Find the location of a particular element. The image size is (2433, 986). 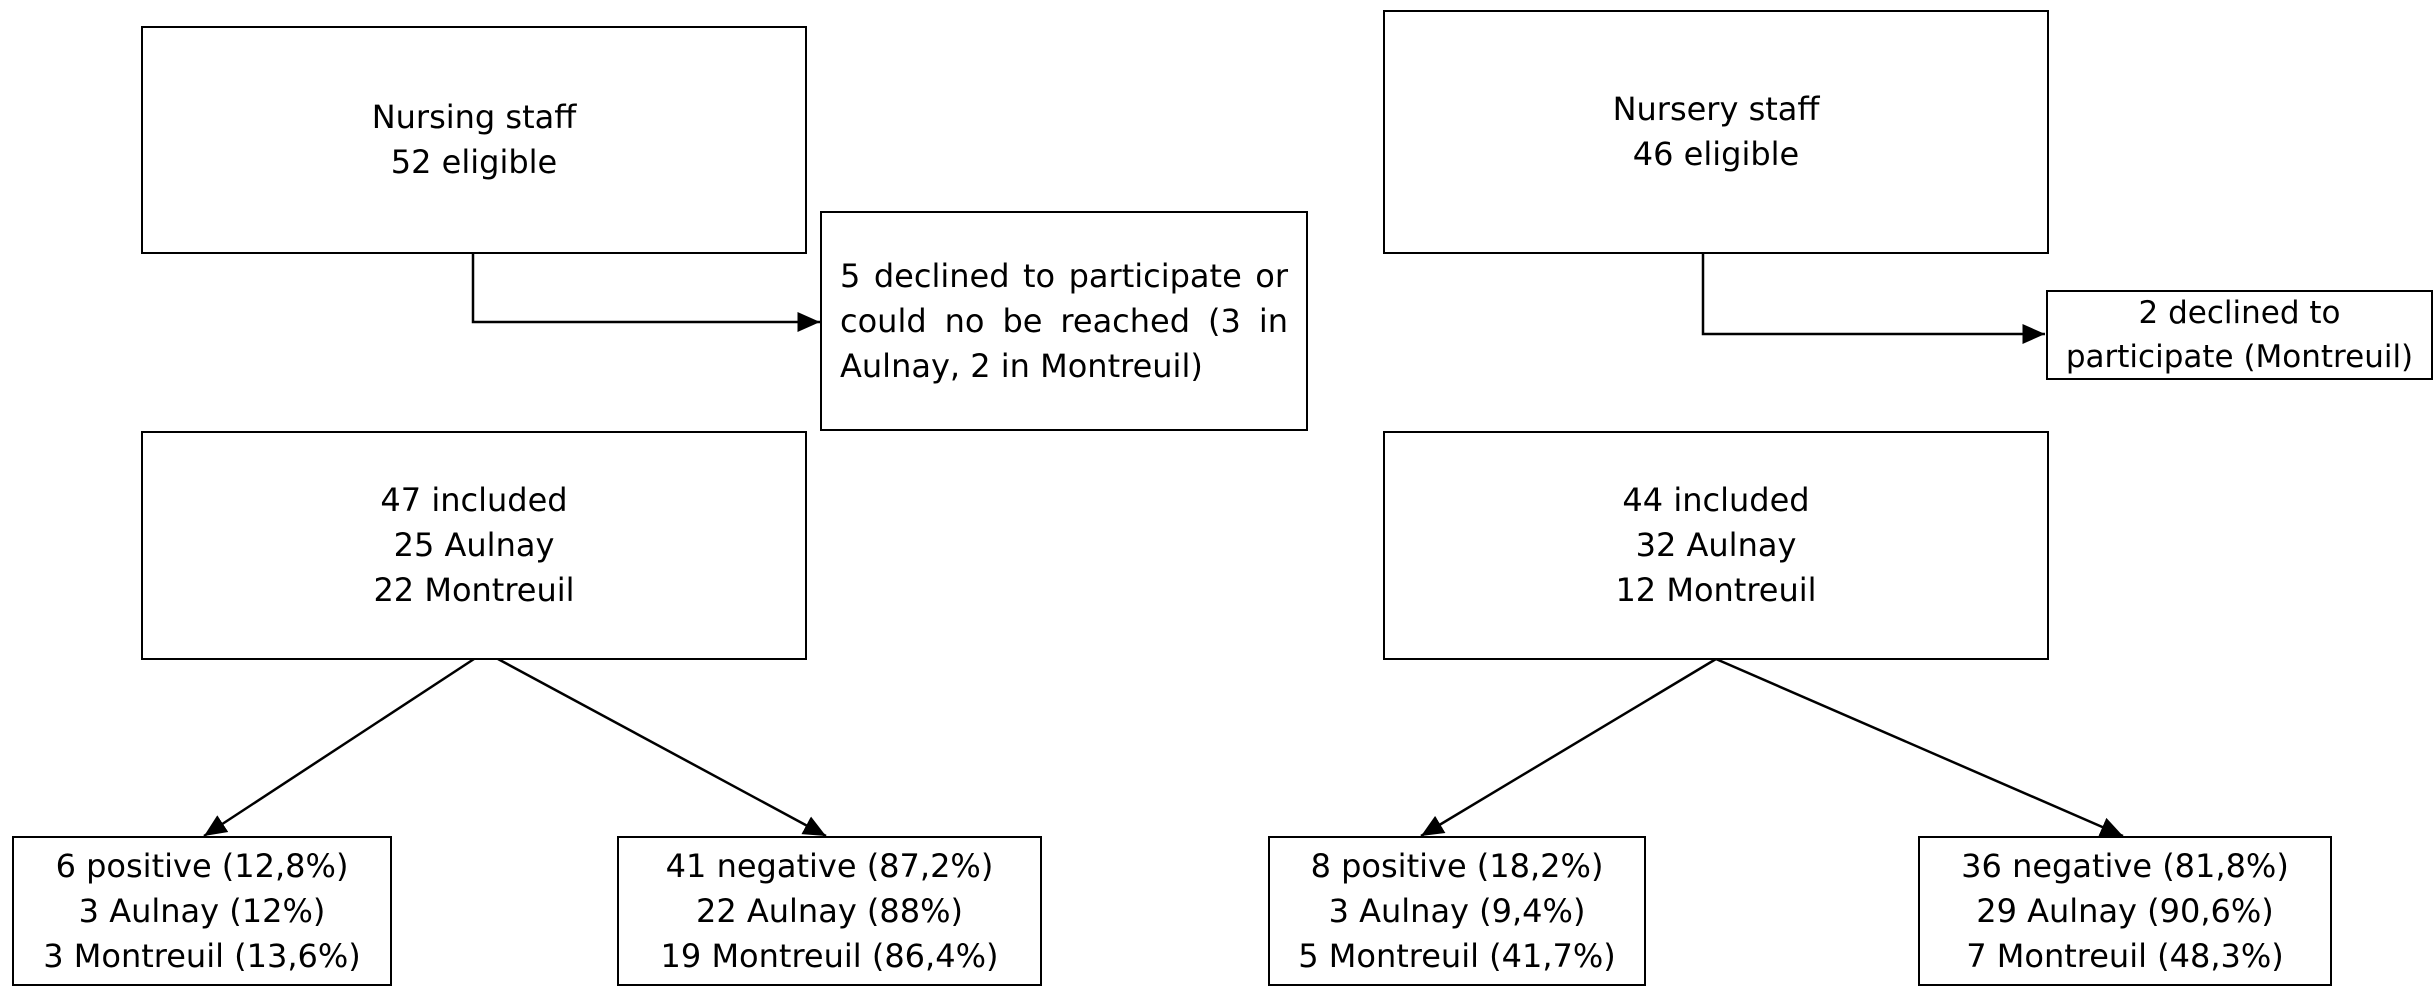

left-exclusion-arrow is located at coordinates (645, 292).